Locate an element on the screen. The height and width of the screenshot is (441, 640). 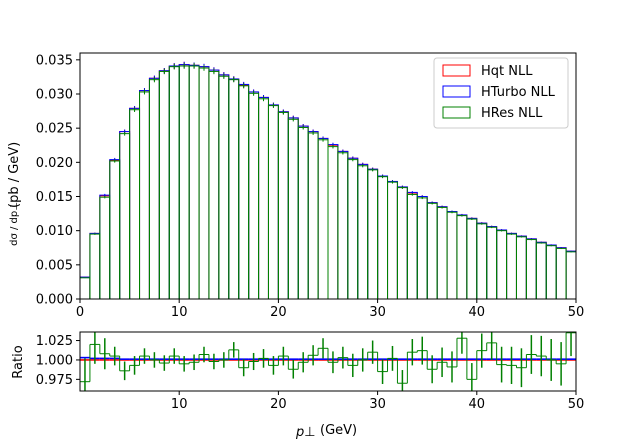
ratio-y-axis: 0.975 1.000 1.025 is located at coordinates (58, 361).